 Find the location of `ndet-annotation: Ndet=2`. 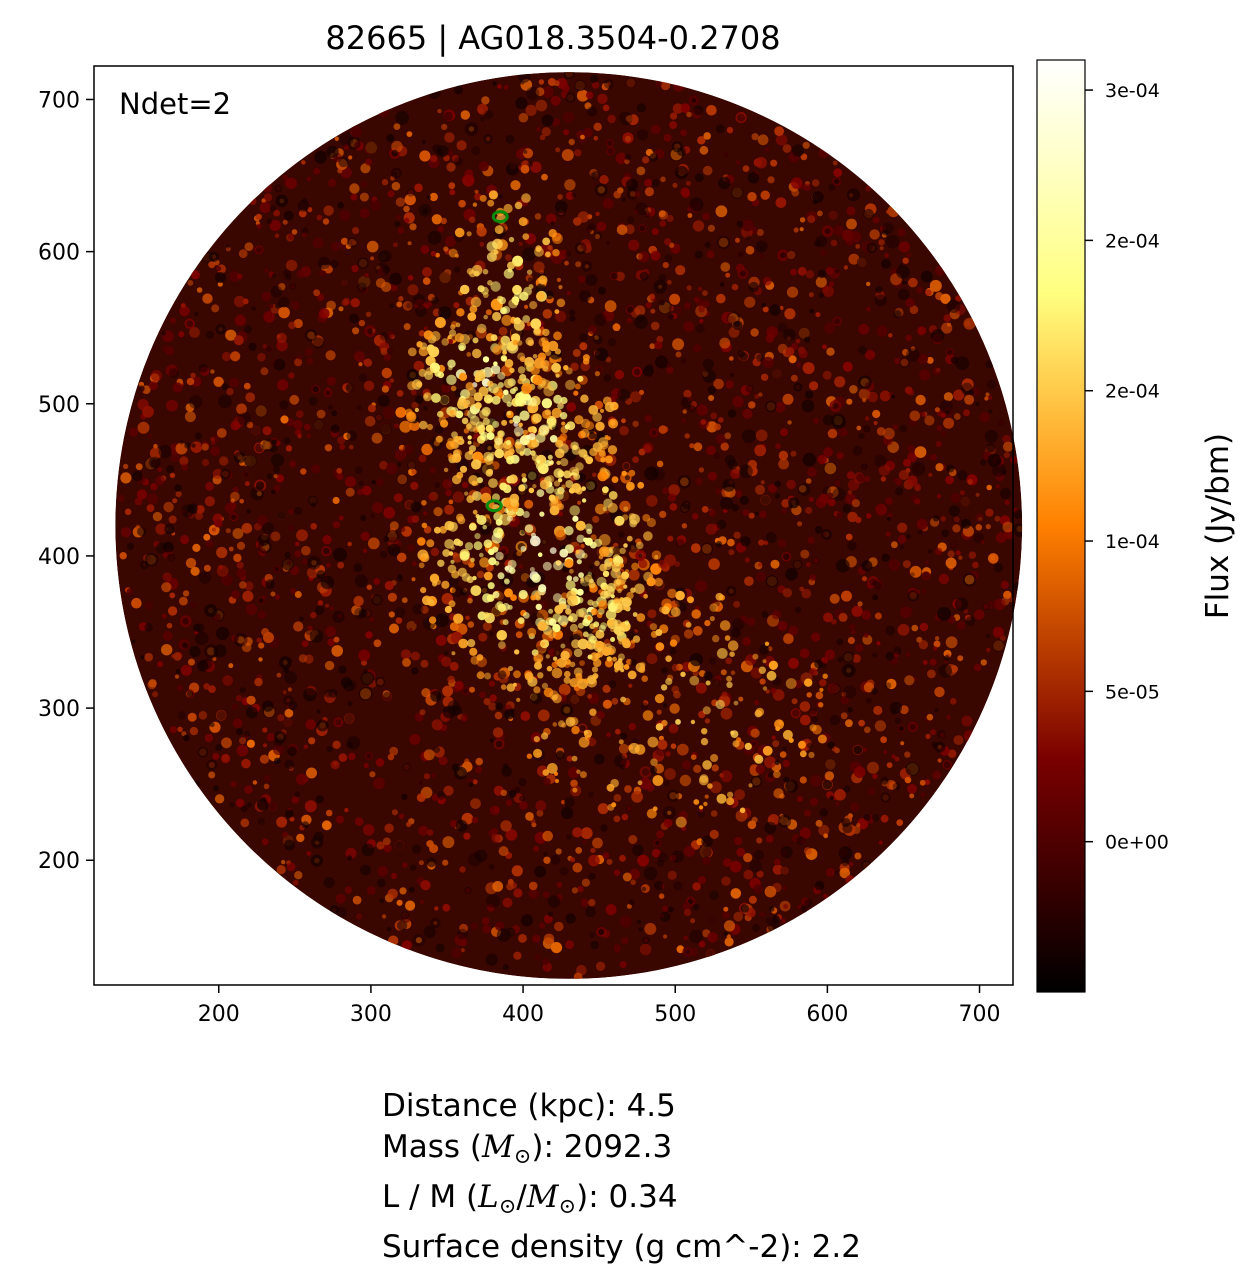

ndet-annotation: Ndet=2 is located at coordinates (175, 104).